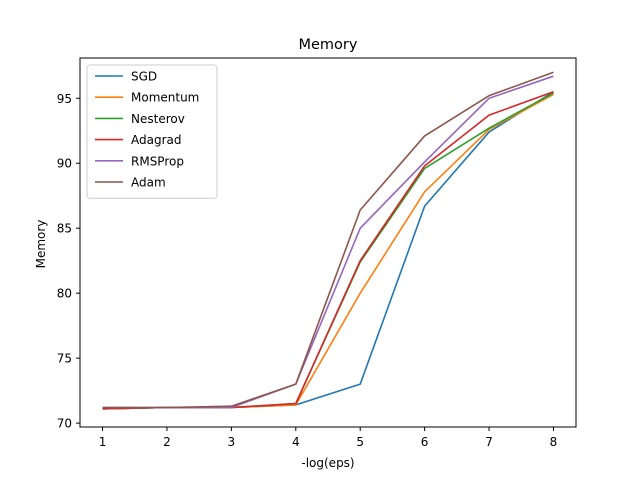 This screenshot has width=640, height=485. Describe the element at coordinates (64, 229) in the screenshot. I see `y-tick-label: 85` at that location.